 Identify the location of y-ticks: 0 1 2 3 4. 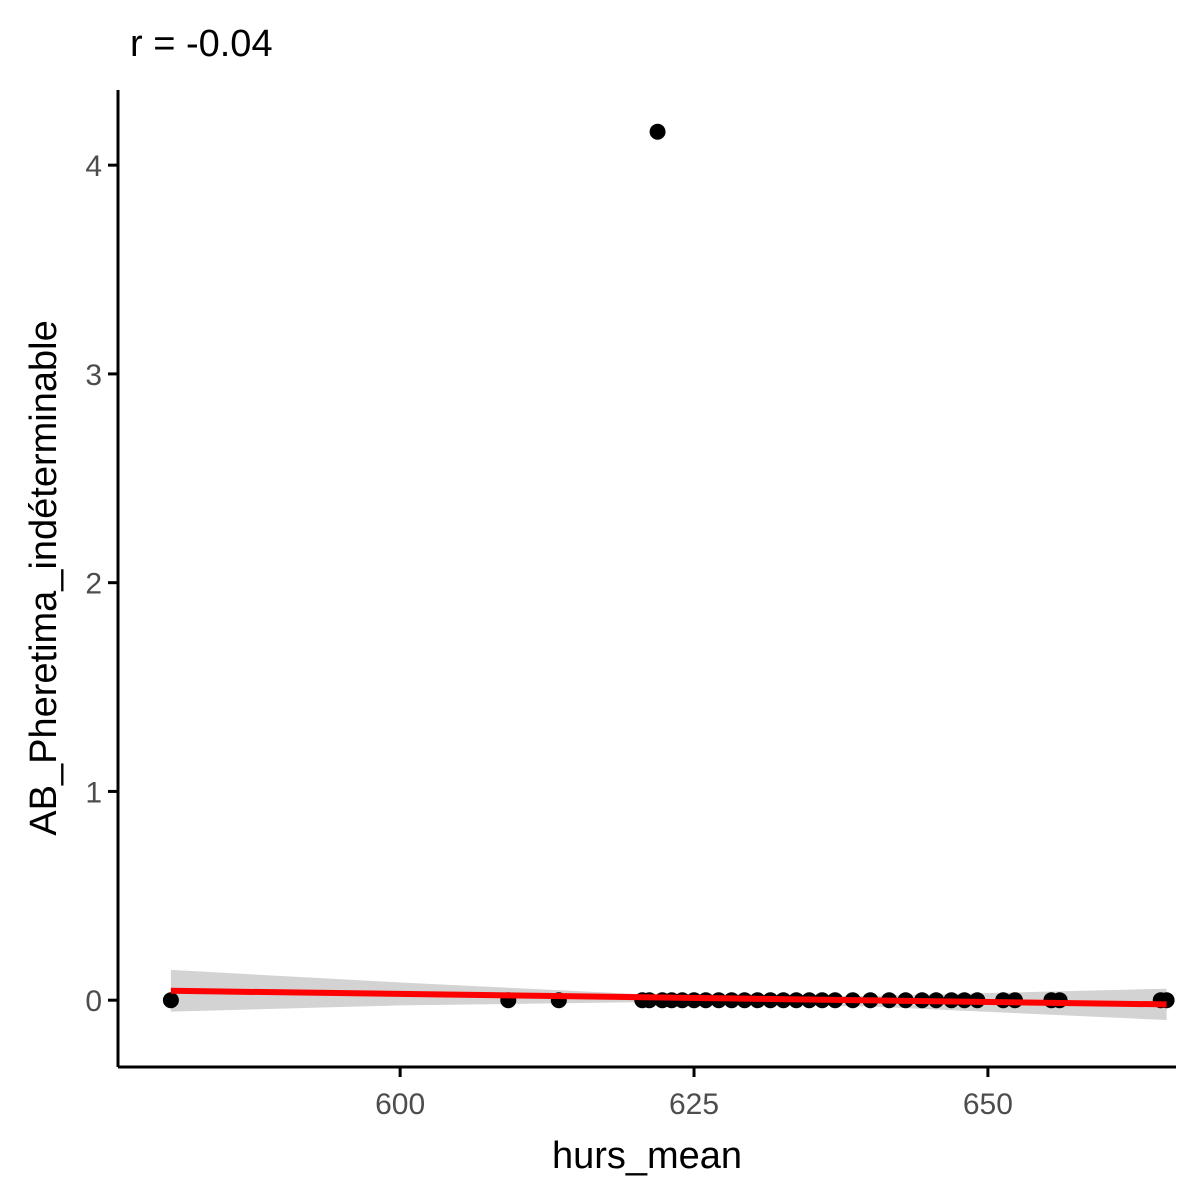
(101, 584).